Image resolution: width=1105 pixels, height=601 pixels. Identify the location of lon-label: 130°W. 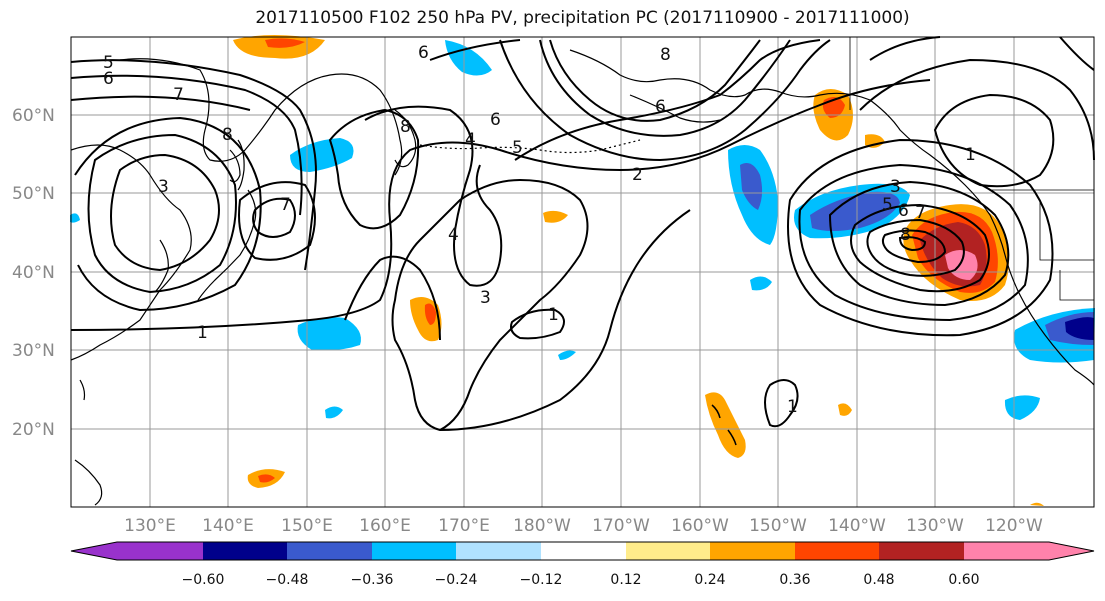
(935, 526).